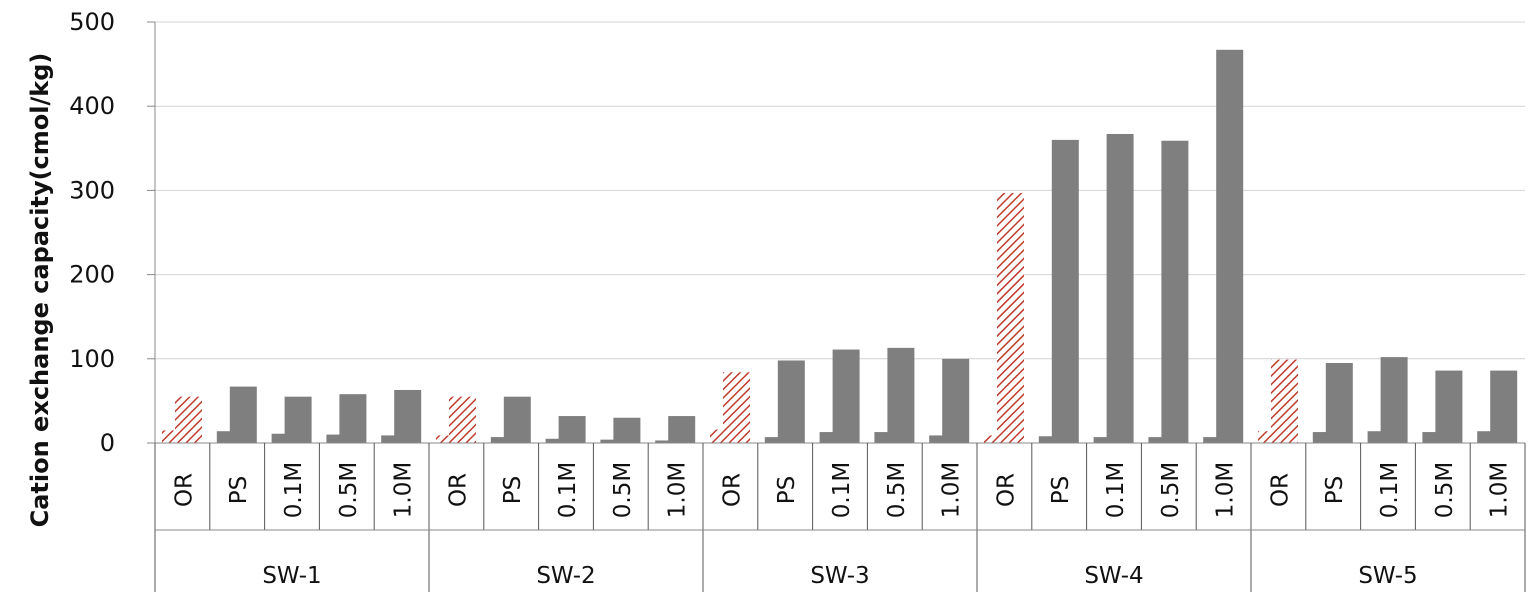 The width and height of the screenshot is (1536, 613). Describe the element at coordinates (1120, 288) in the screenshot. I see `bar-SW-4-0.1M-b` at that location.